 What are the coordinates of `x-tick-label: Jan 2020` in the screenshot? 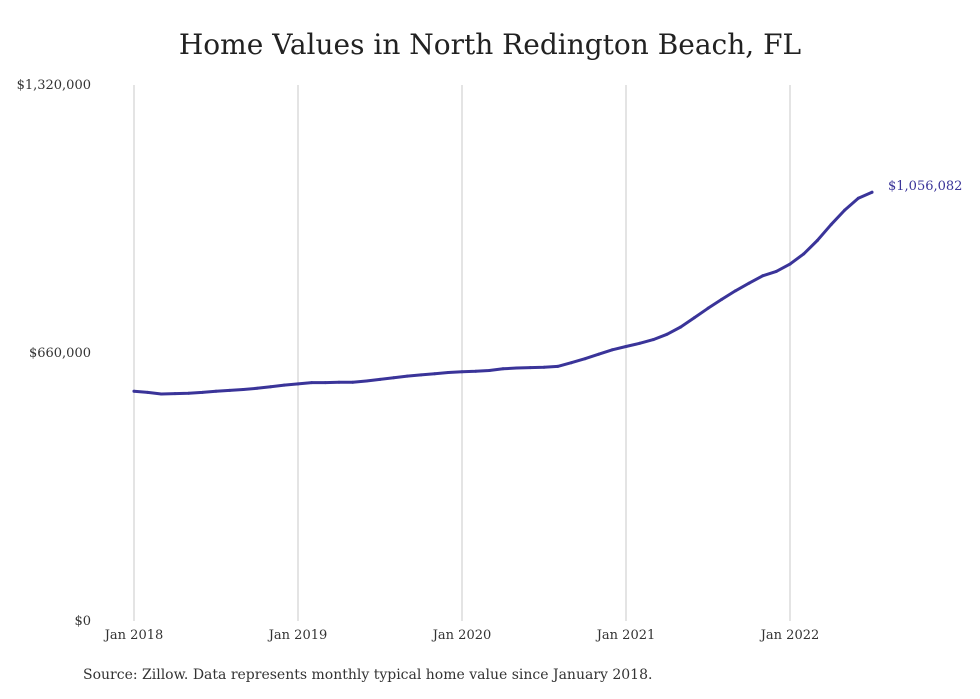 It's located at (461, 635).